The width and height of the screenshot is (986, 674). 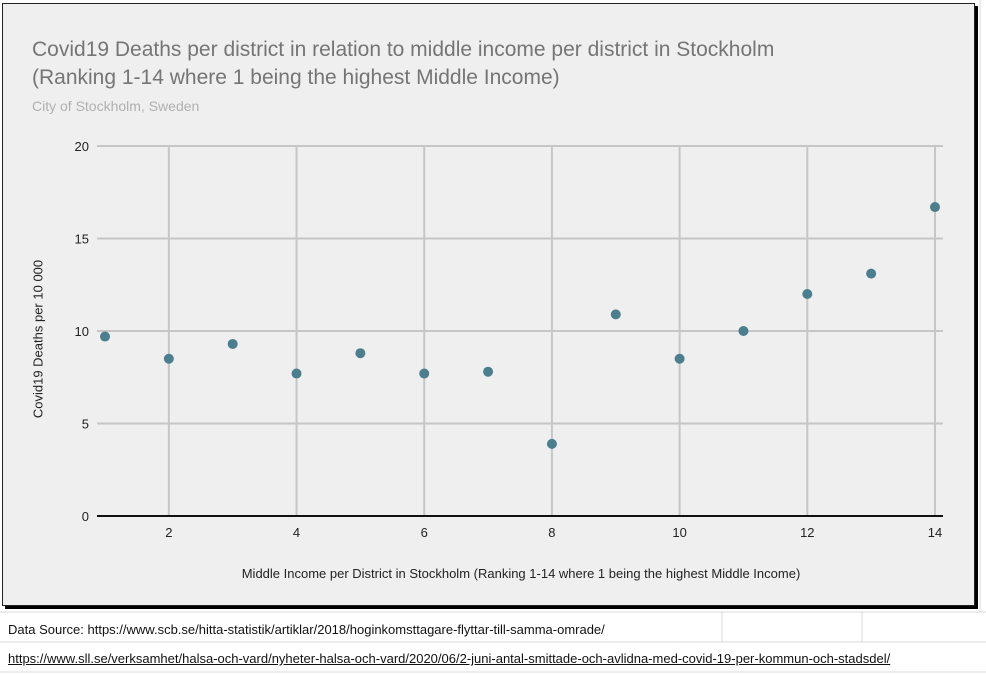 What do you see at coordinates (38, 339) in the screenshot?
I see `y-axis-label: Covid19 Deaths per 10 000` at bounding box center [38, 339].